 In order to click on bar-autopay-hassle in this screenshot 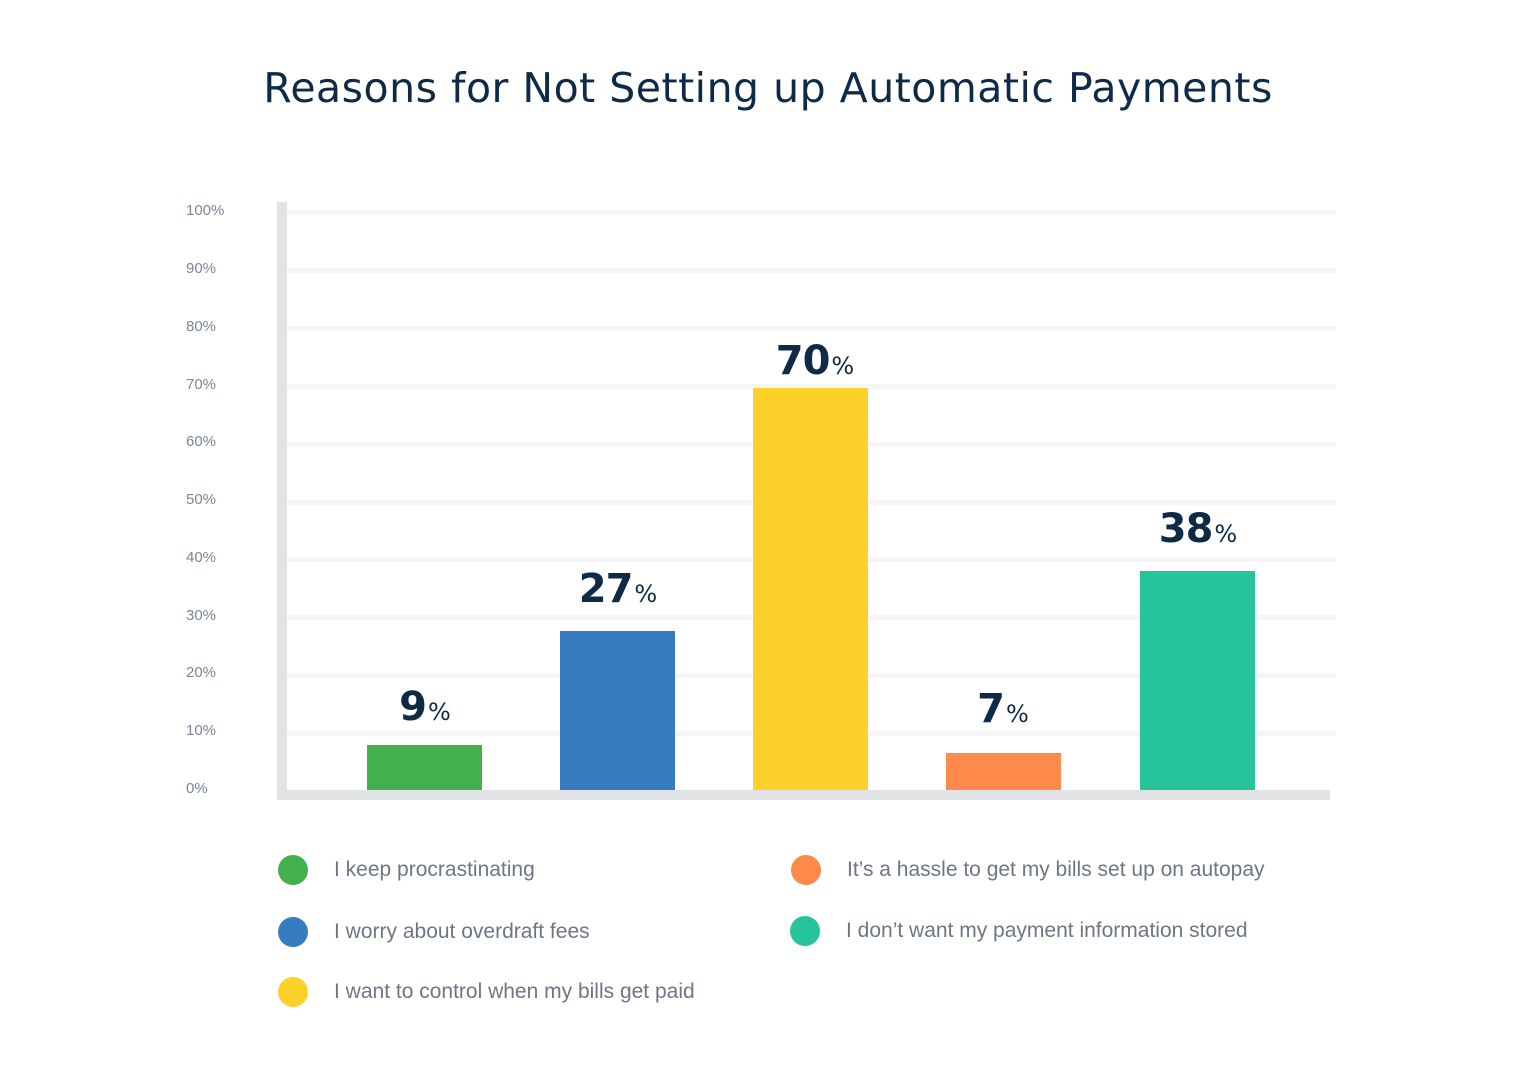, I will do `click(1003, 771)`.